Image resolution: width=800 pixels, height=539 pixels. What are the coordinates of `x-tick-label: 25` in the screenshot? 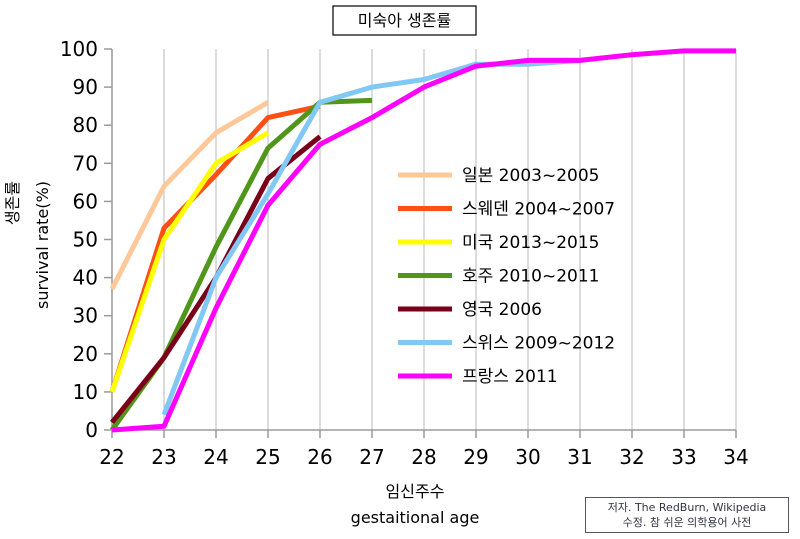 It's located at (267, 457).